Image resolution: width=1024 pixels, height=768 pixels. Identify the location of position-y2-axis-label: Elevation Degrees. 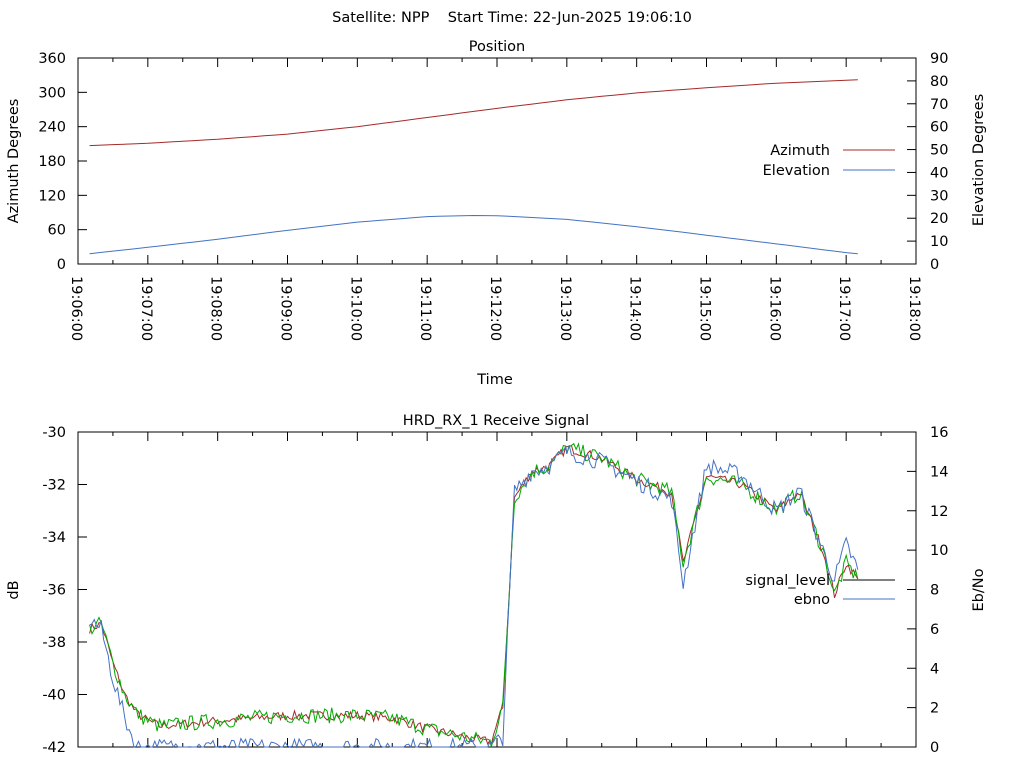
(979, 160).